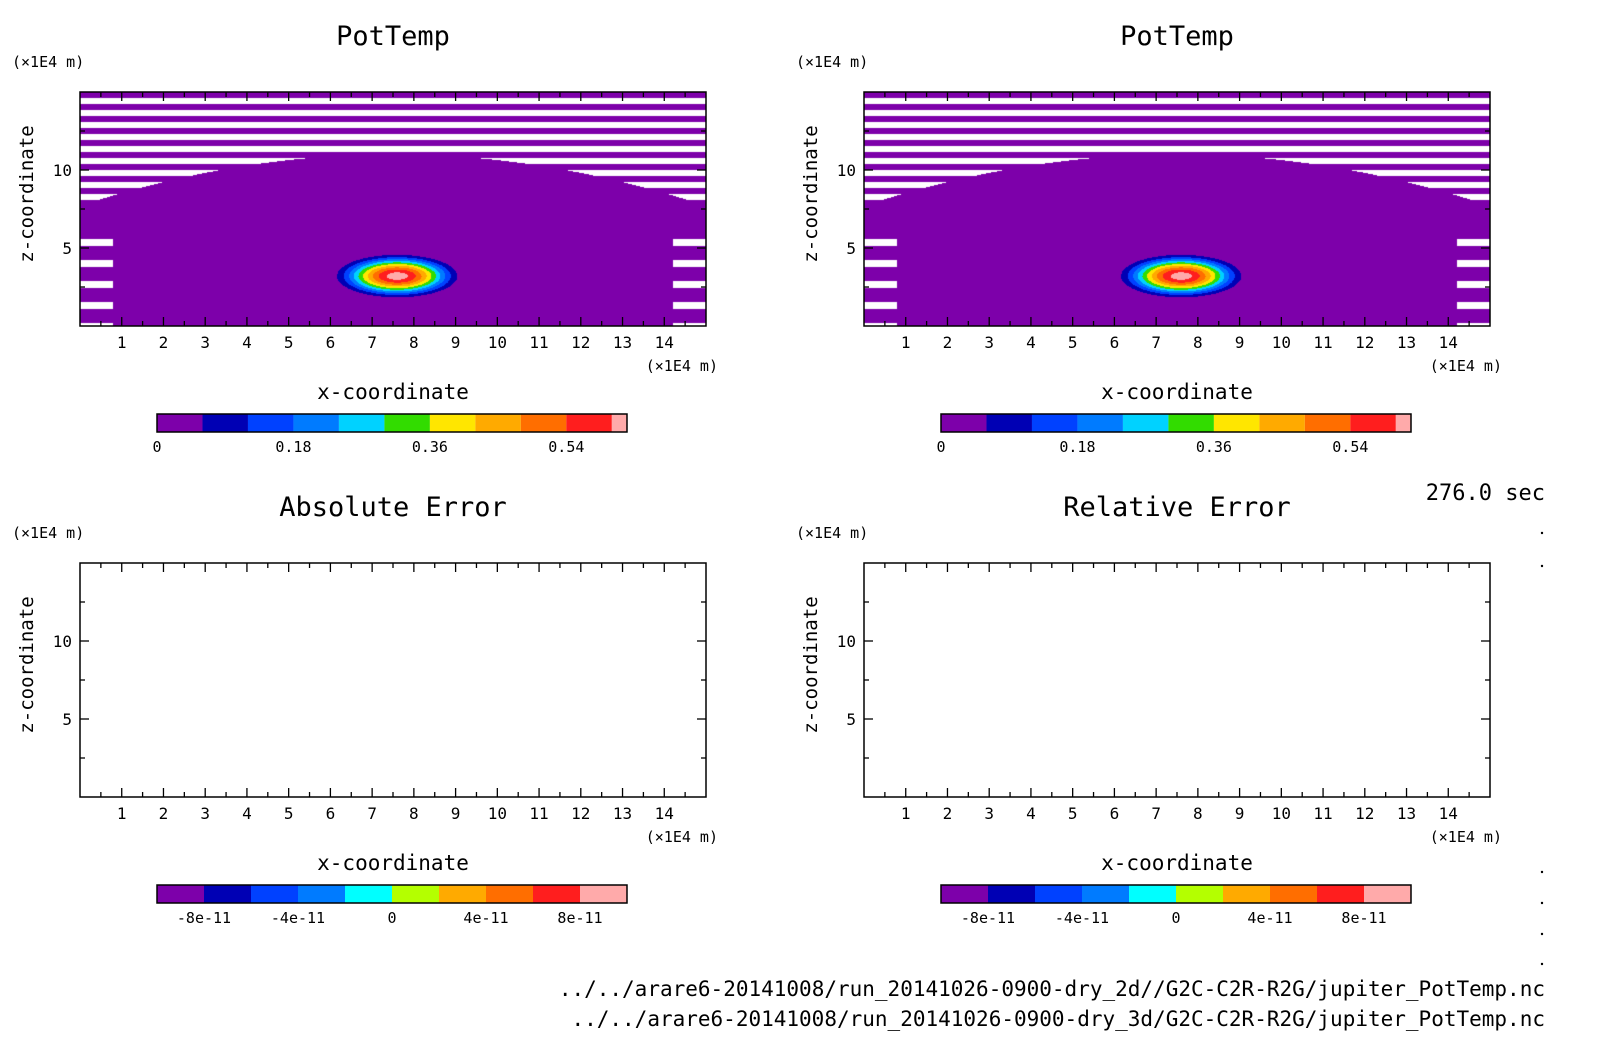 The image size is (1604, 1054). What do you see at coordinates (1542, 748) in the screenshot?
I see `margin-dots` at bounding box center [1542, 748].